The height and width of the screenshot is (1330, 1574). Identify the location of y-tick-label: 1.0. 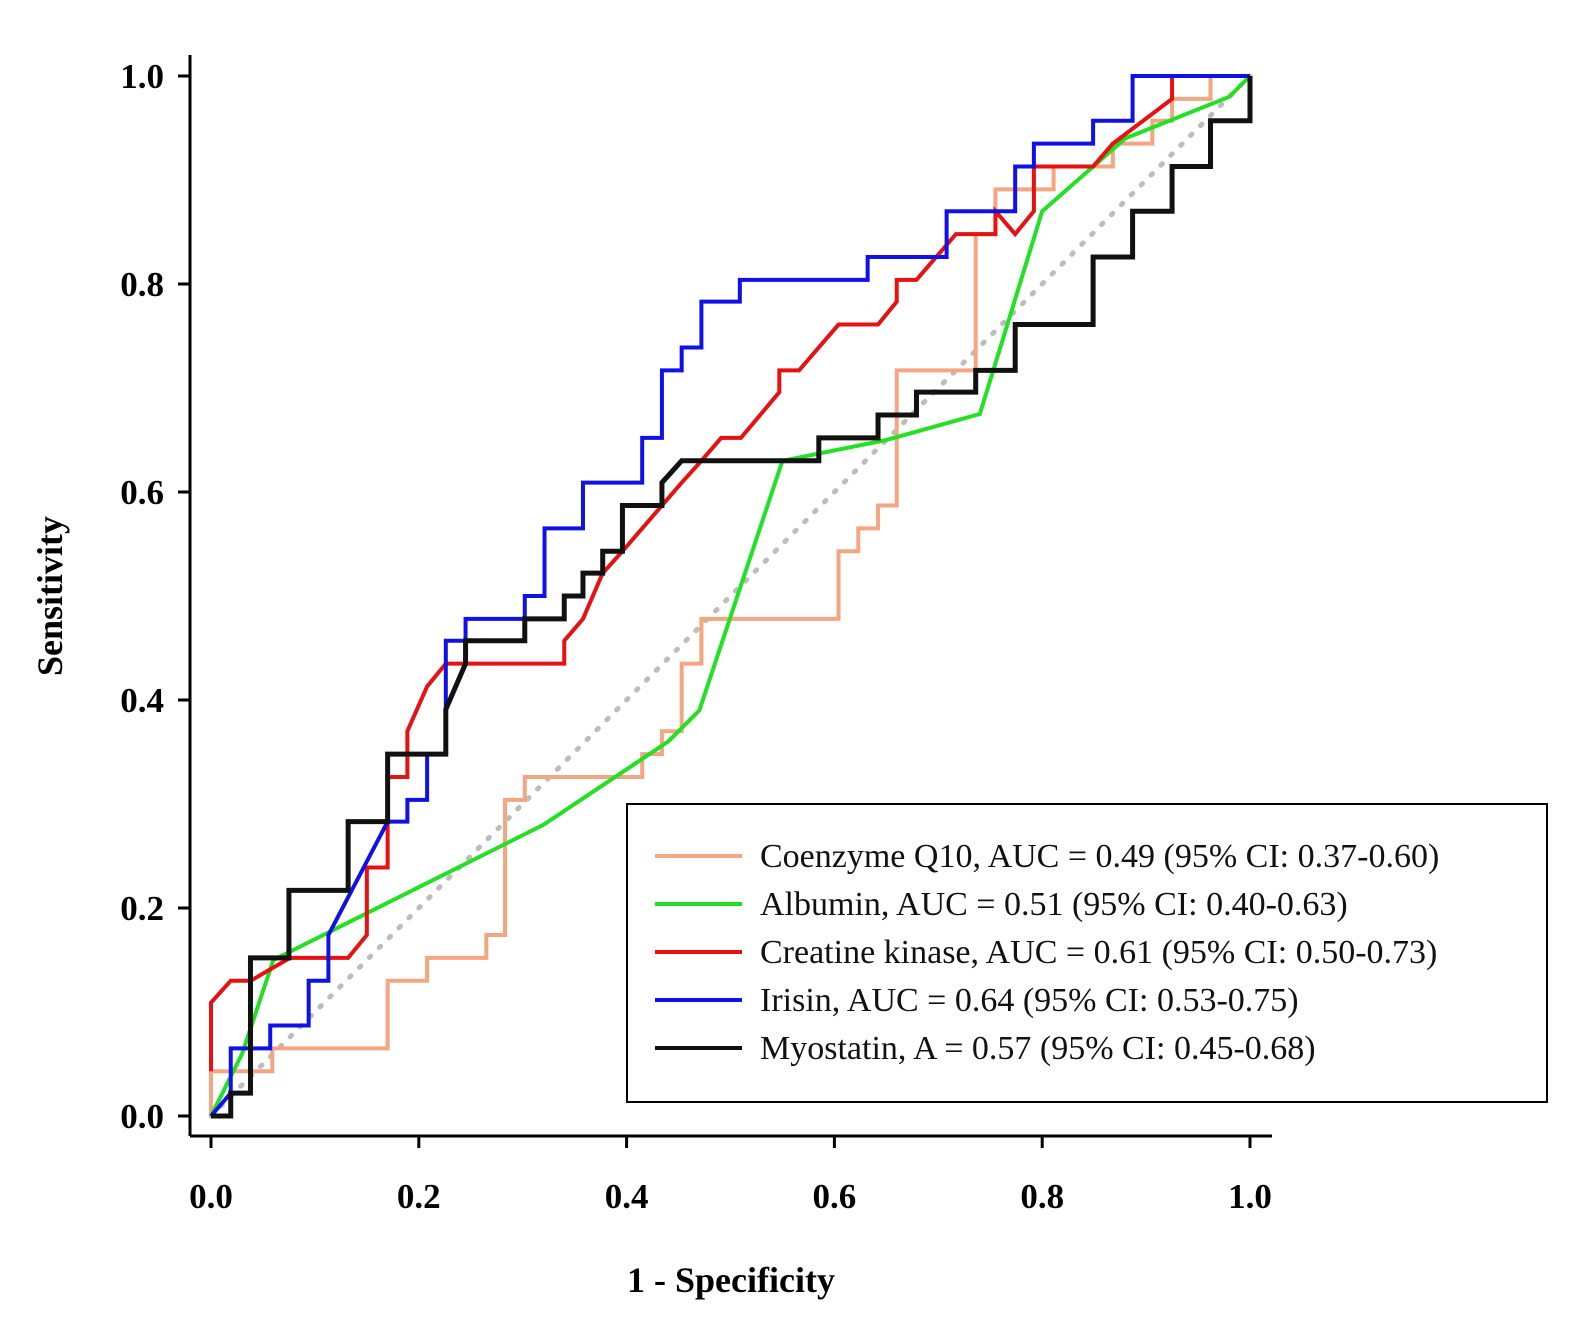
(142, 76).